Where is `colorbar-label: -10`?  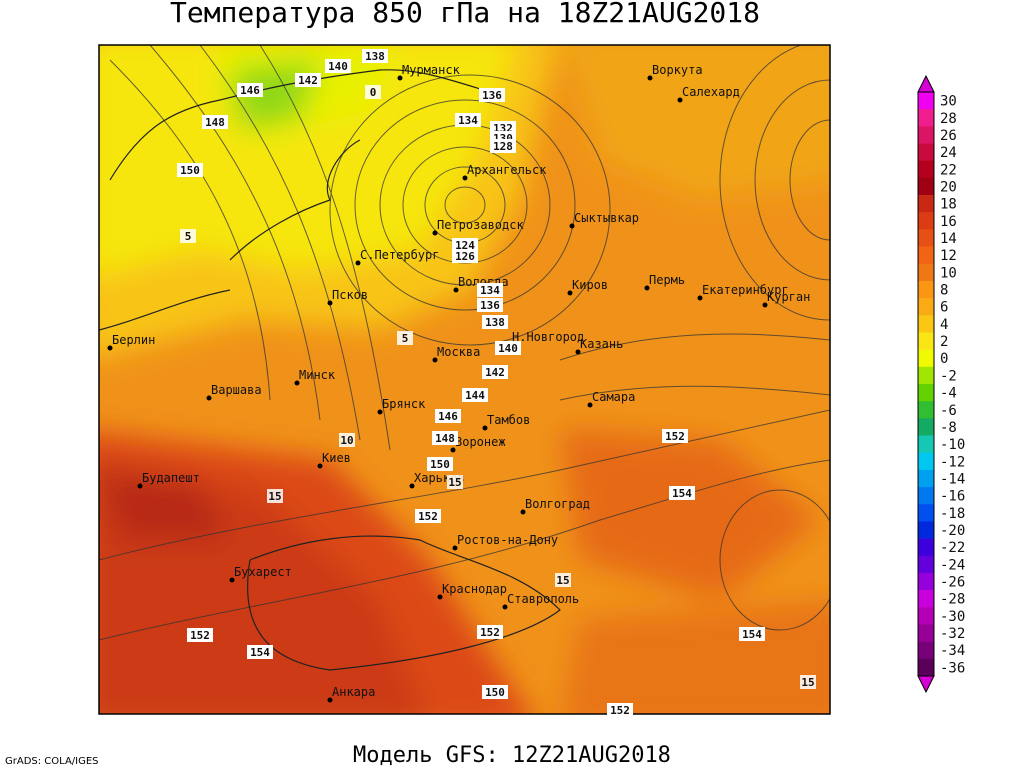 colorbar-label: -10 is located at coordinates (952, 445).